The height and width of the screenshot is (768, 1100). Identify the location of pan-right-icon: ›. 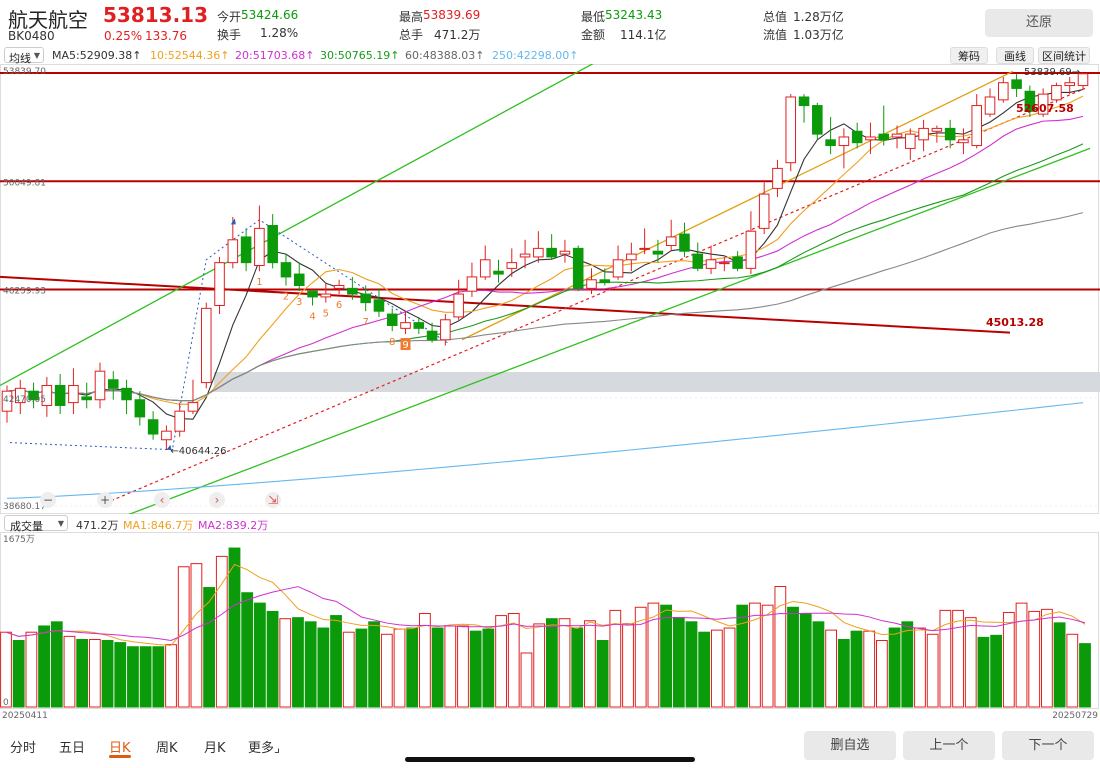
(217, 500).